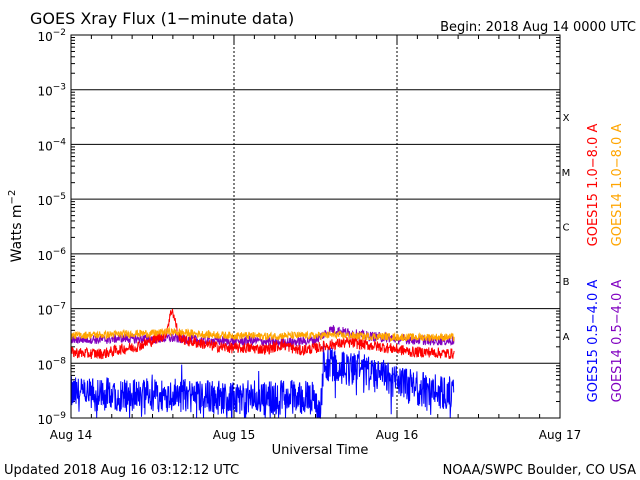 Image resolution: width=640 pixels, height=480 pixels. What do you see at coordinates (566, 118) in the screenshot?
I see `flare-class-label: X` at bounding box center [566, 118].